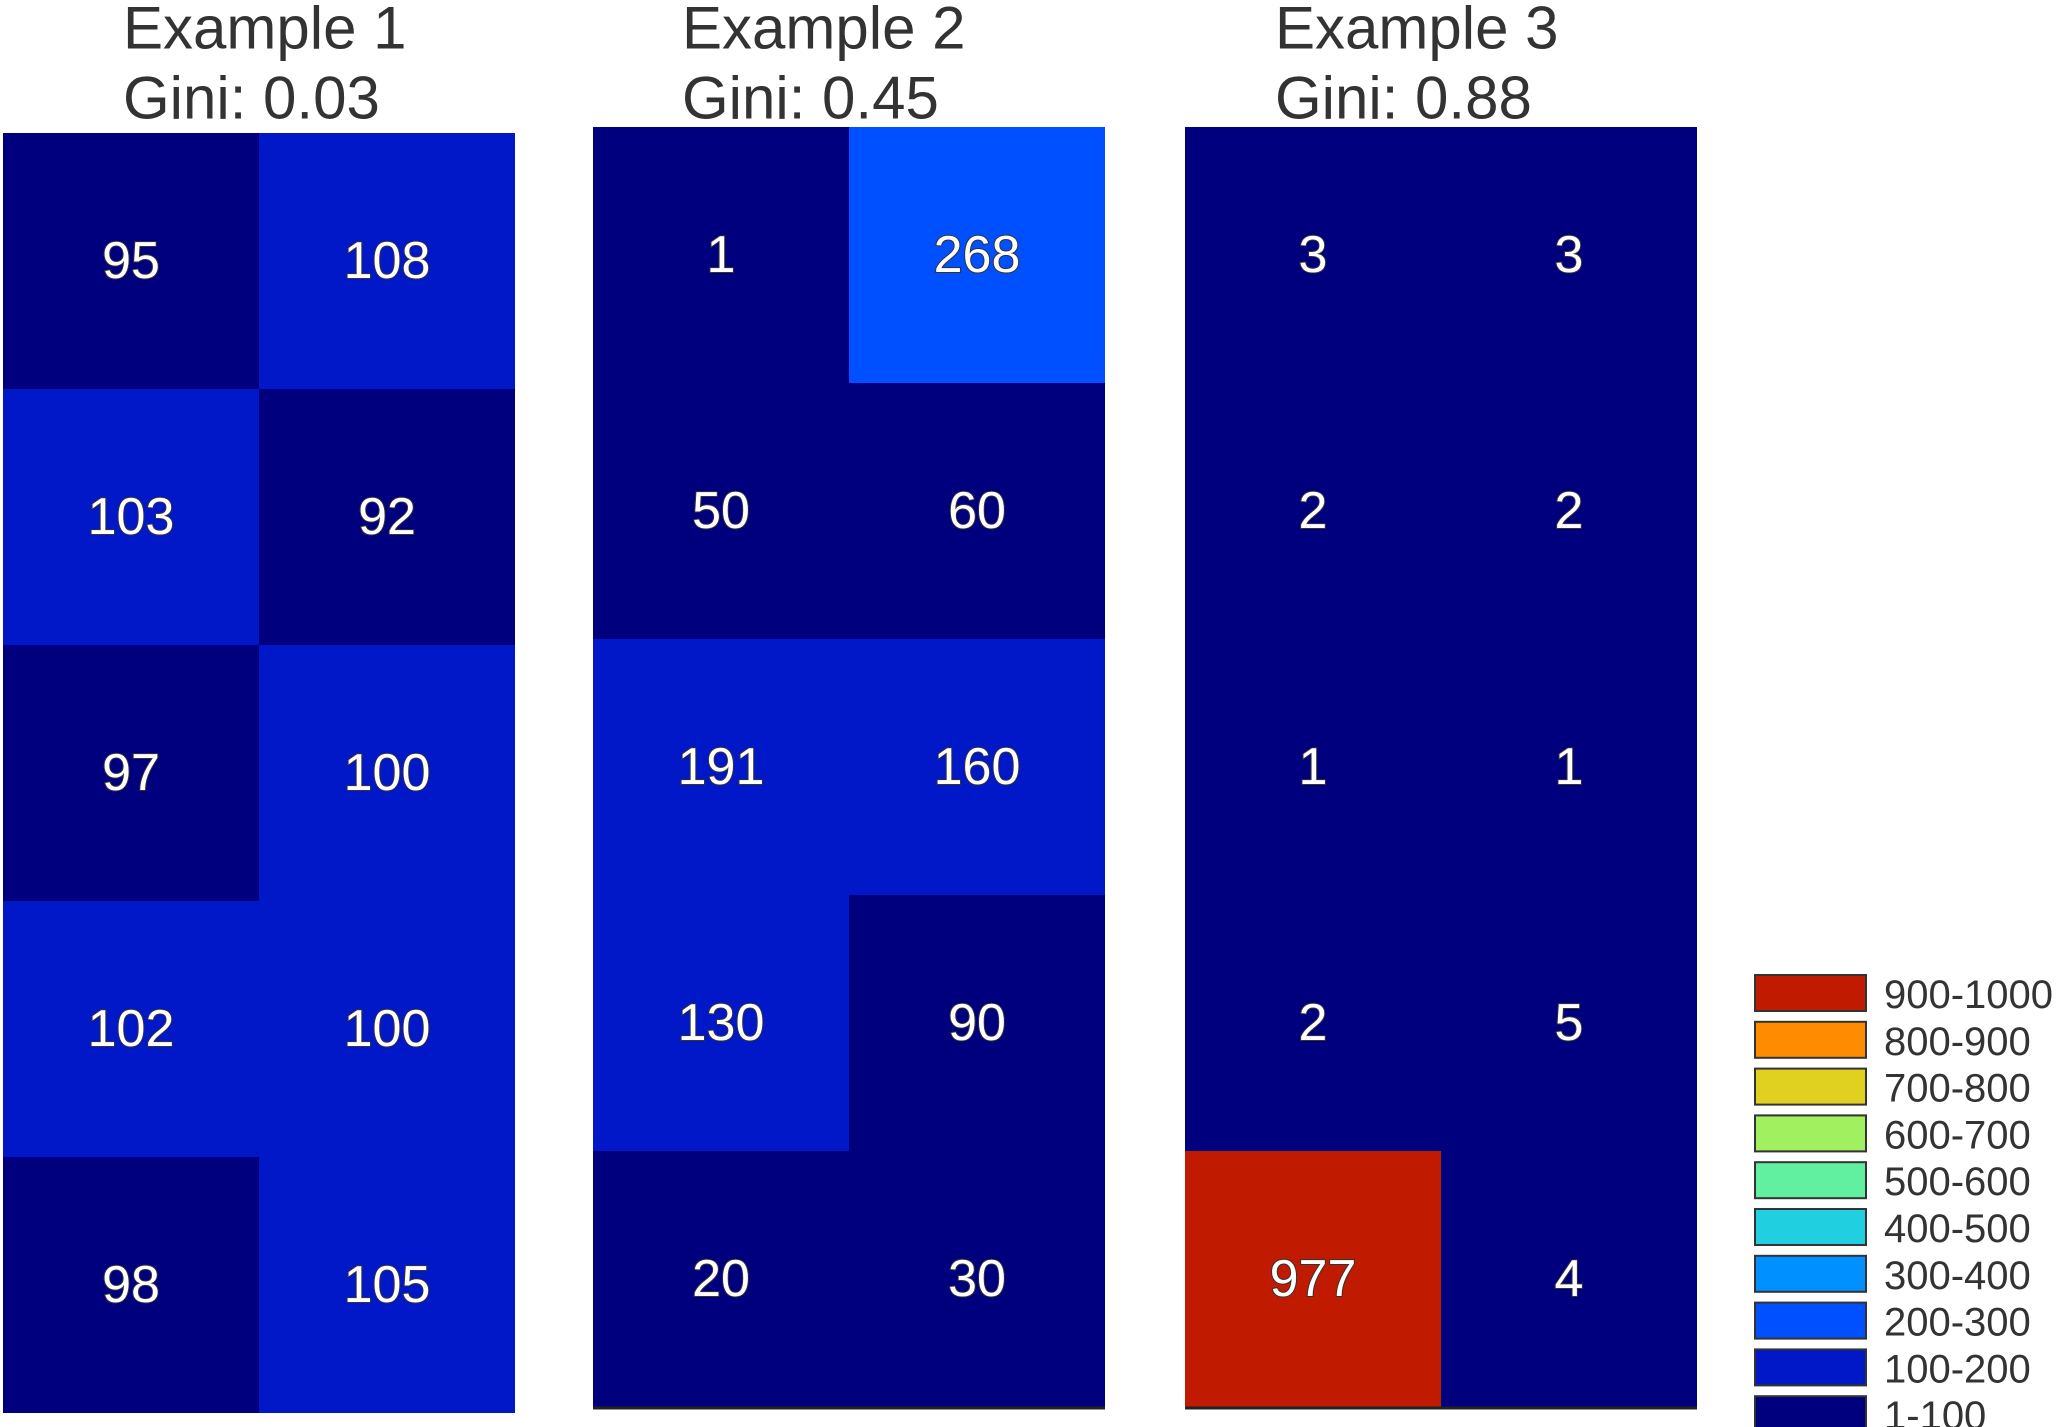  I want to click on panel-subtitle: Gini: 0.03, so click(251, 98).